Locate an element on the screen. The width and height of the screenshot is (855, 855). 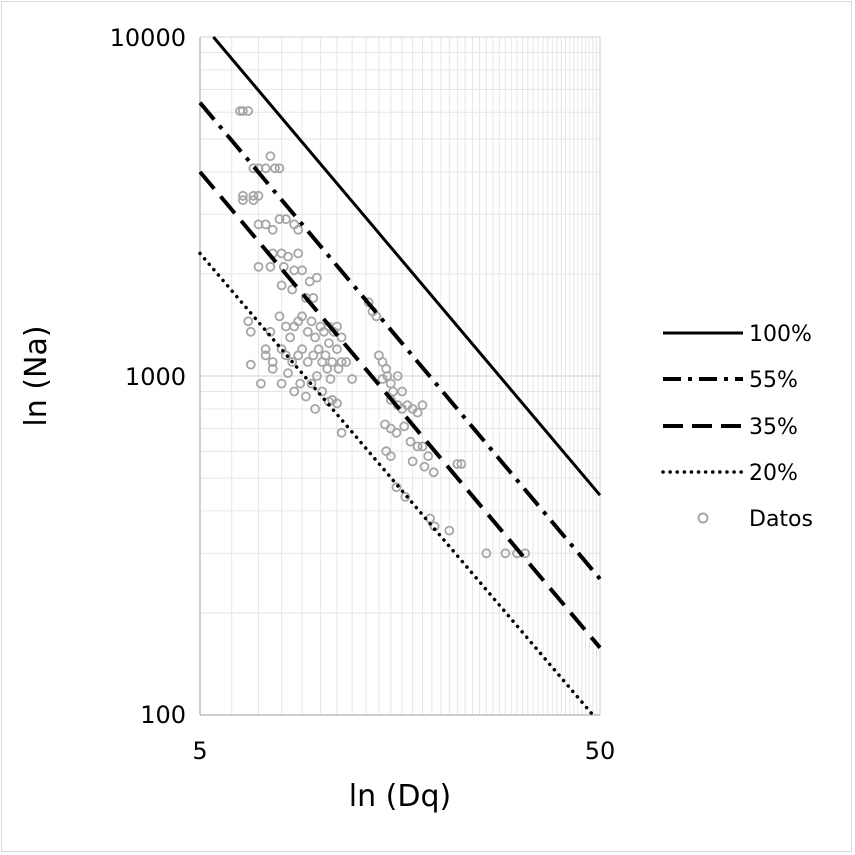
x-tick-label: 5 is located at coordinates (199, 751).